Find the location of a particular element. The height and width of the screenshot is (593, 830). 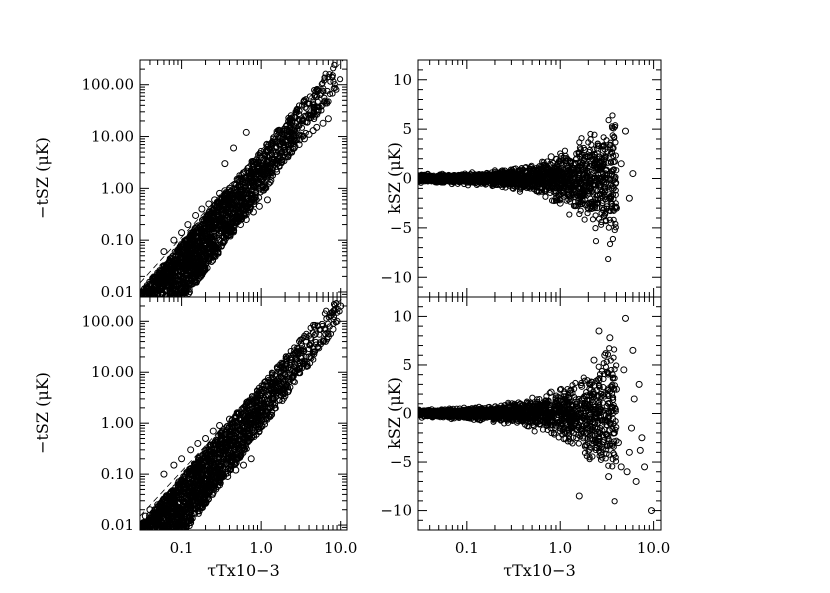

y-tick-label: 10.00 is located at coordinates (112, 372).